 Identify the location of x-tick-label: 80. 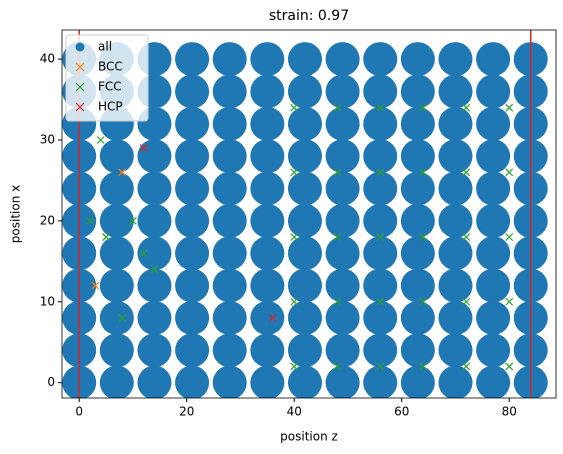
(509, 412).